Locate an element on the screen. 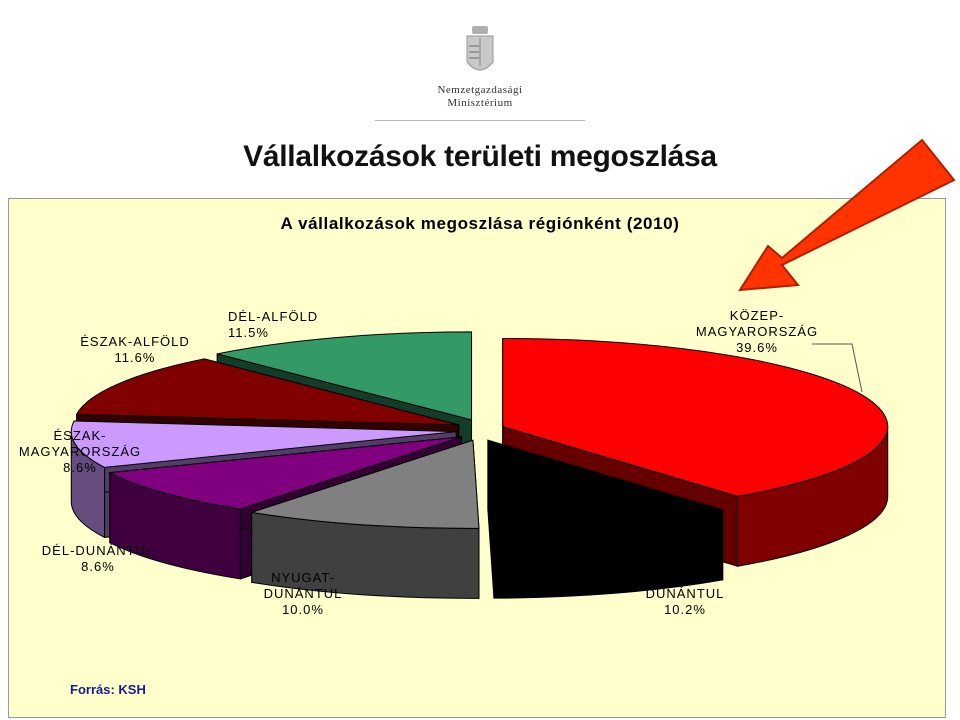 Image resolution: width=960 pixels, height=720 pixels. slice-label-del-alfold: DÉL-ALFÖLD 11.5% is located at coordinates (278, 325).